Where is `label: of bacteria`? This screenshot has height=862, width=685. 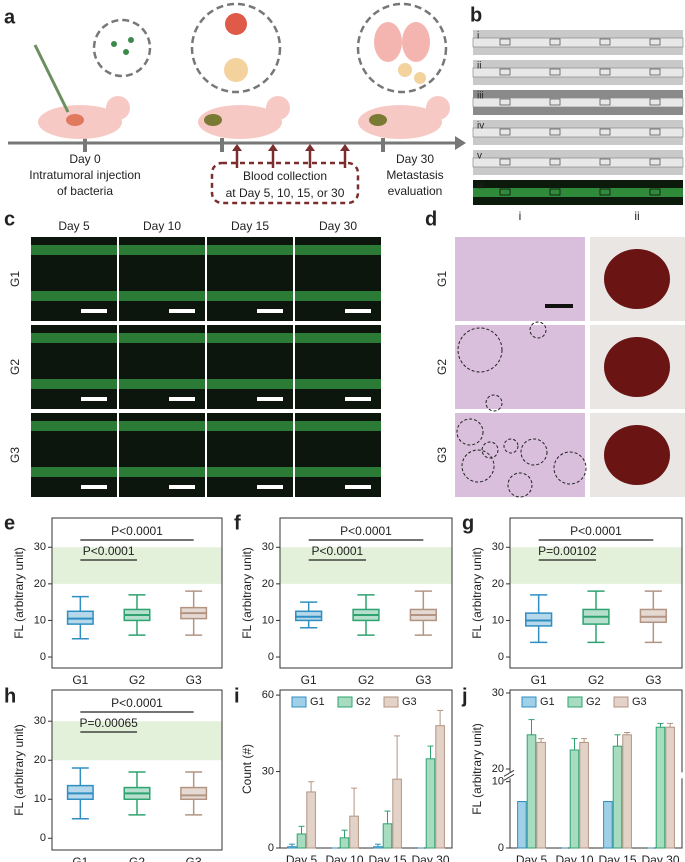
label: of bacteria is located at coordinates (85, 191).